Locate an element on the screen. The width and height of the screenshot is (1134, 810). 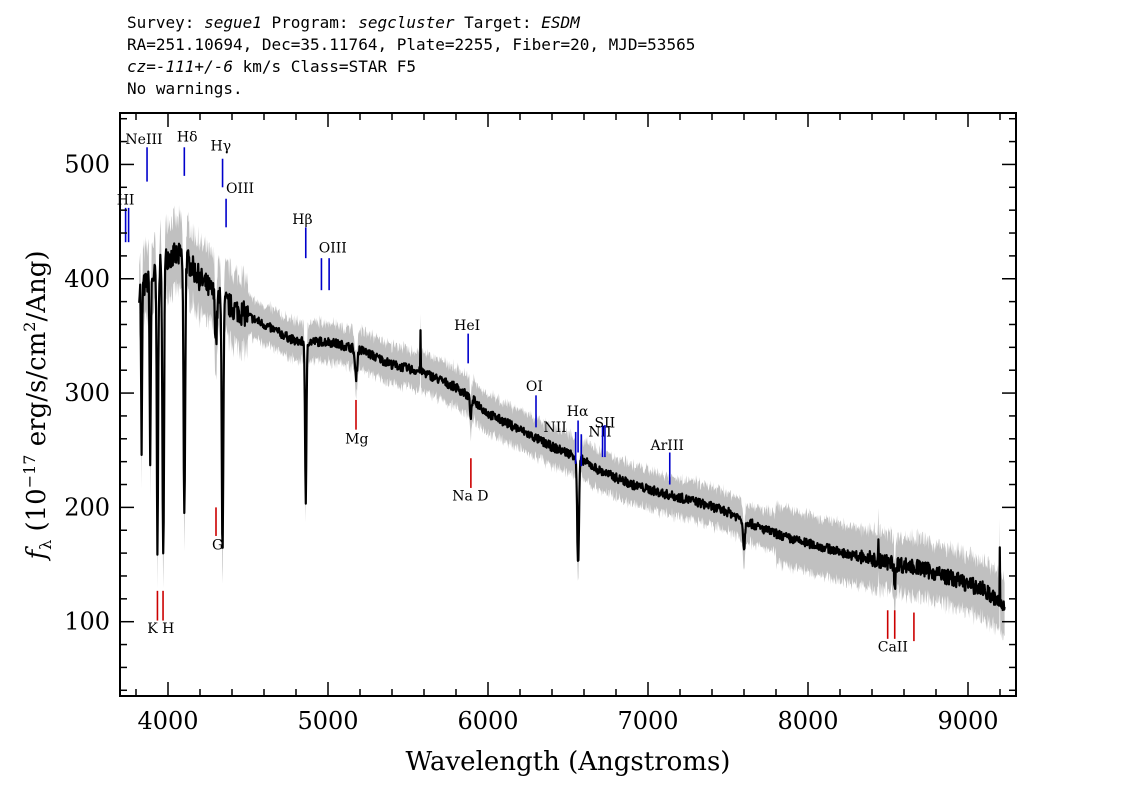
x-tick-label: 7000 is located at coordinates (647, 721).